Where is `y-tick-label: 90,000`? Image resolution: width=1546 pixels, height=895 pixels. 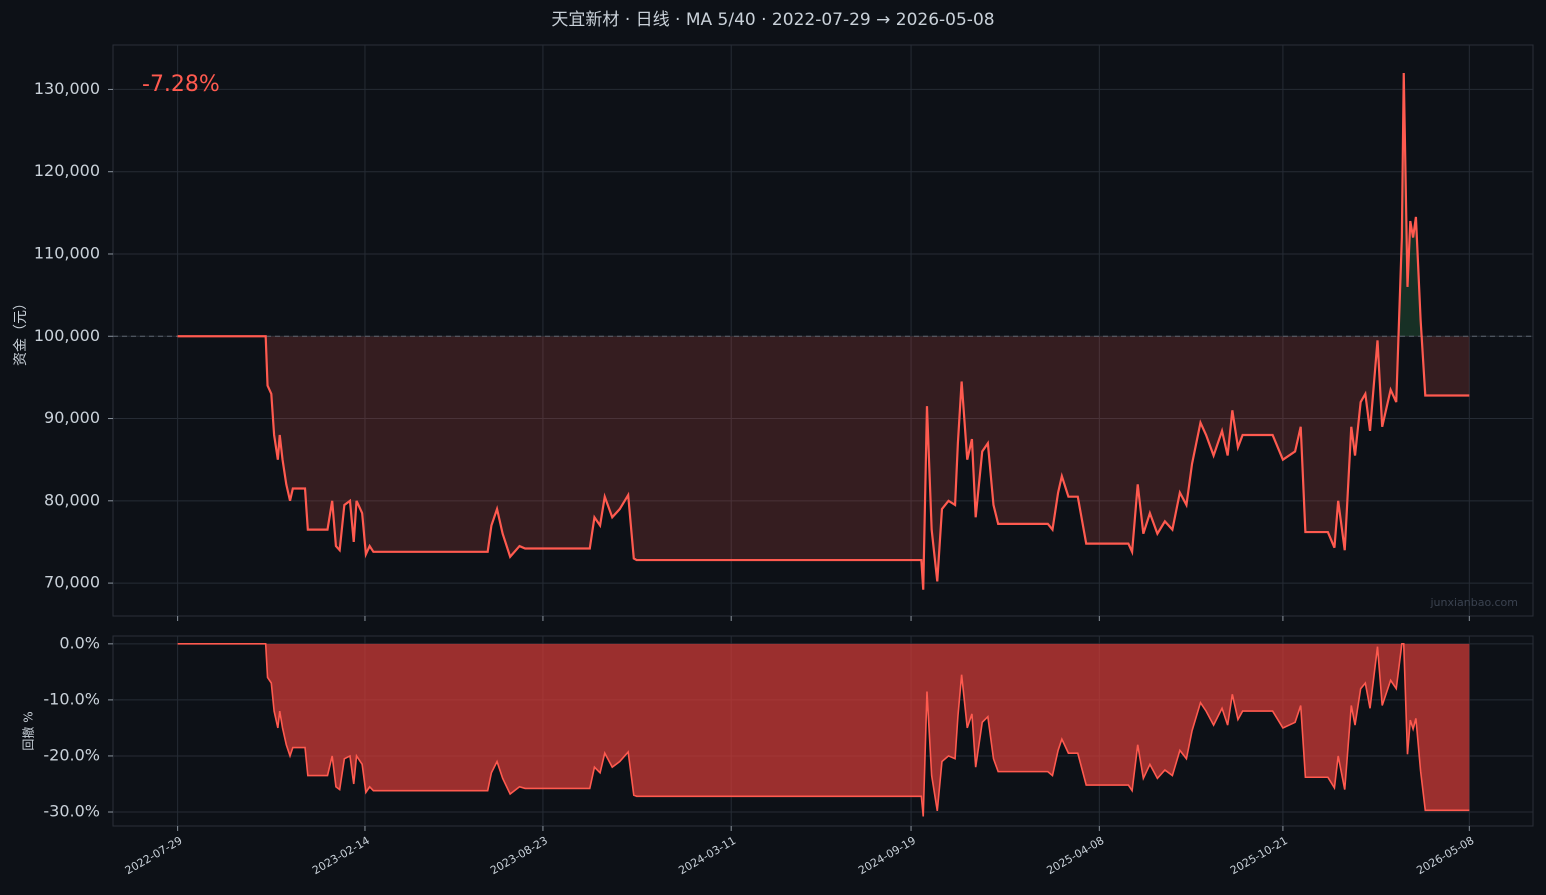
y-tick-label: 90,000 is located at coordinates (72, 417).